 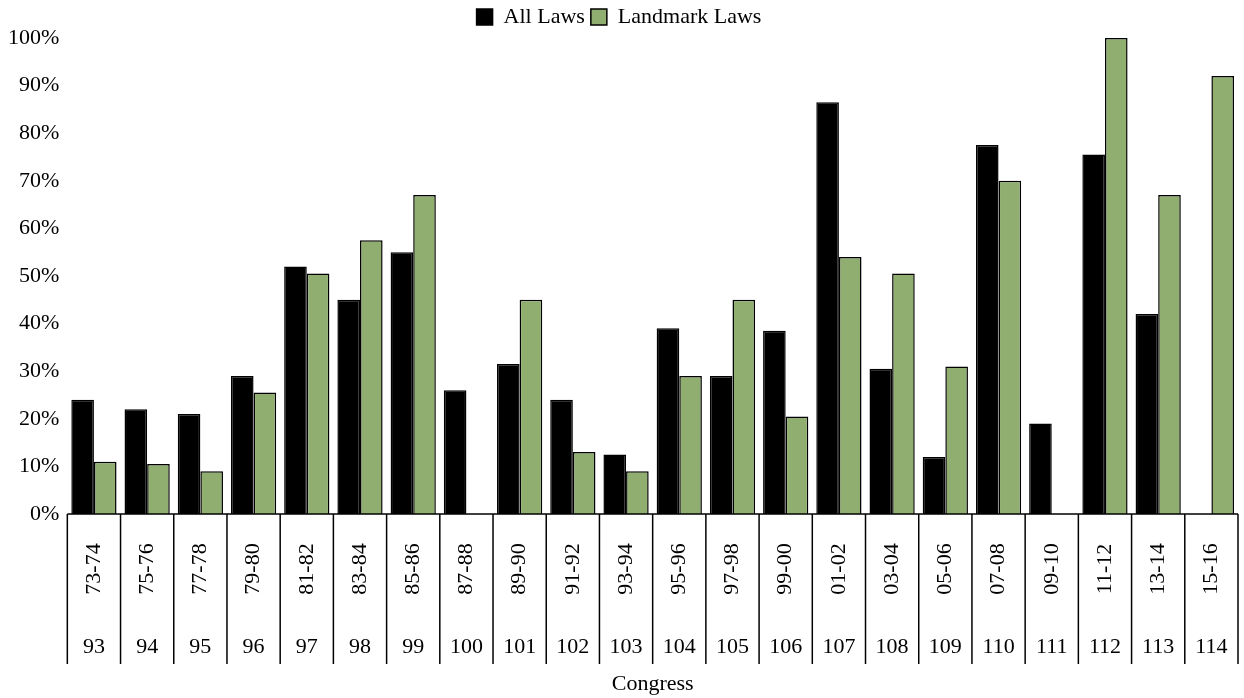 What do you see at coordinates (839, 645) in the screenshot?
I see `category-label: 107` at bounding box center [839, 645].